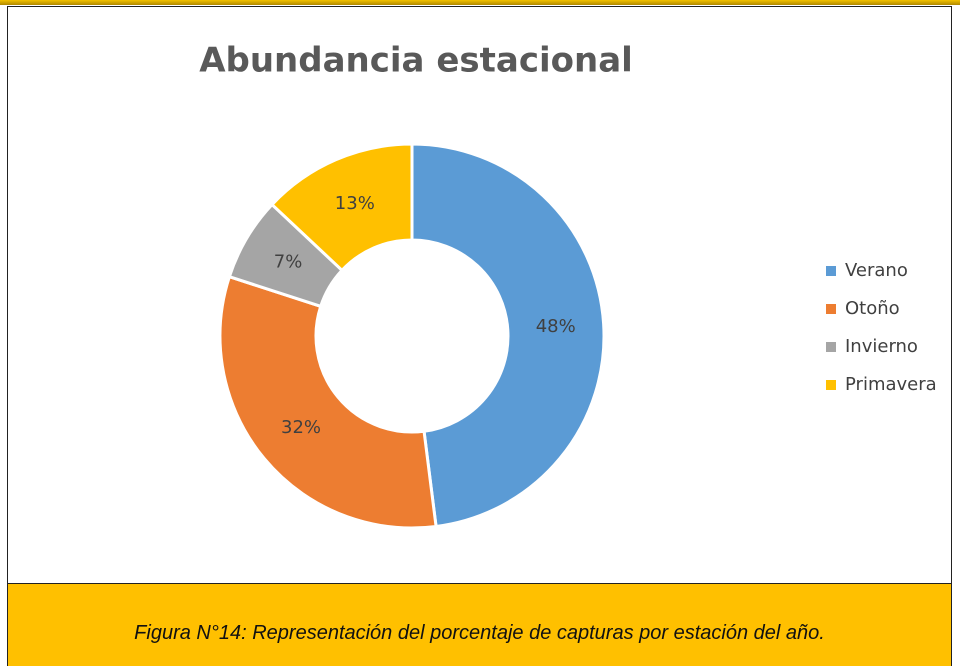  I want to click on legend-label: Verano, so click(876, 270).